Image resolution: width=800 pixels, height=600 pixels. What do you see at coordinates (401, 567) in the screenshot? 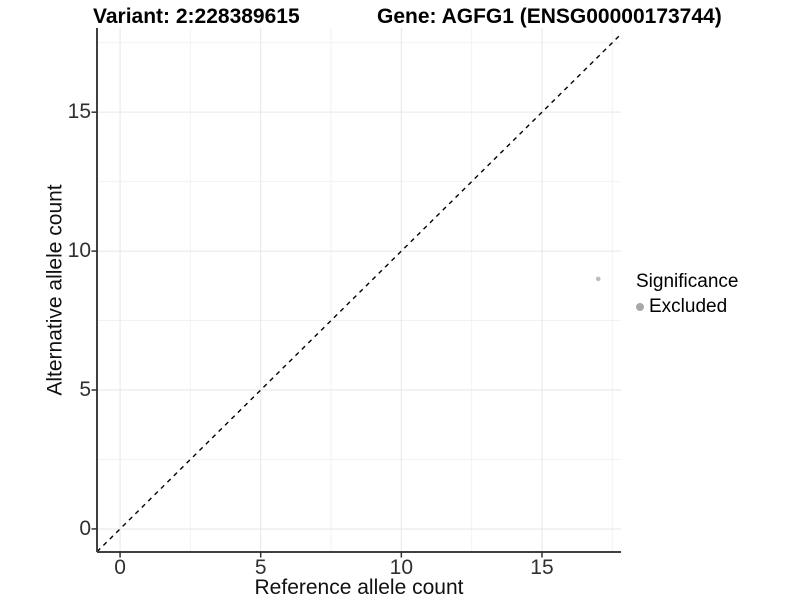
I see `x-tick-label: 10` at bounding box center [401, 567].